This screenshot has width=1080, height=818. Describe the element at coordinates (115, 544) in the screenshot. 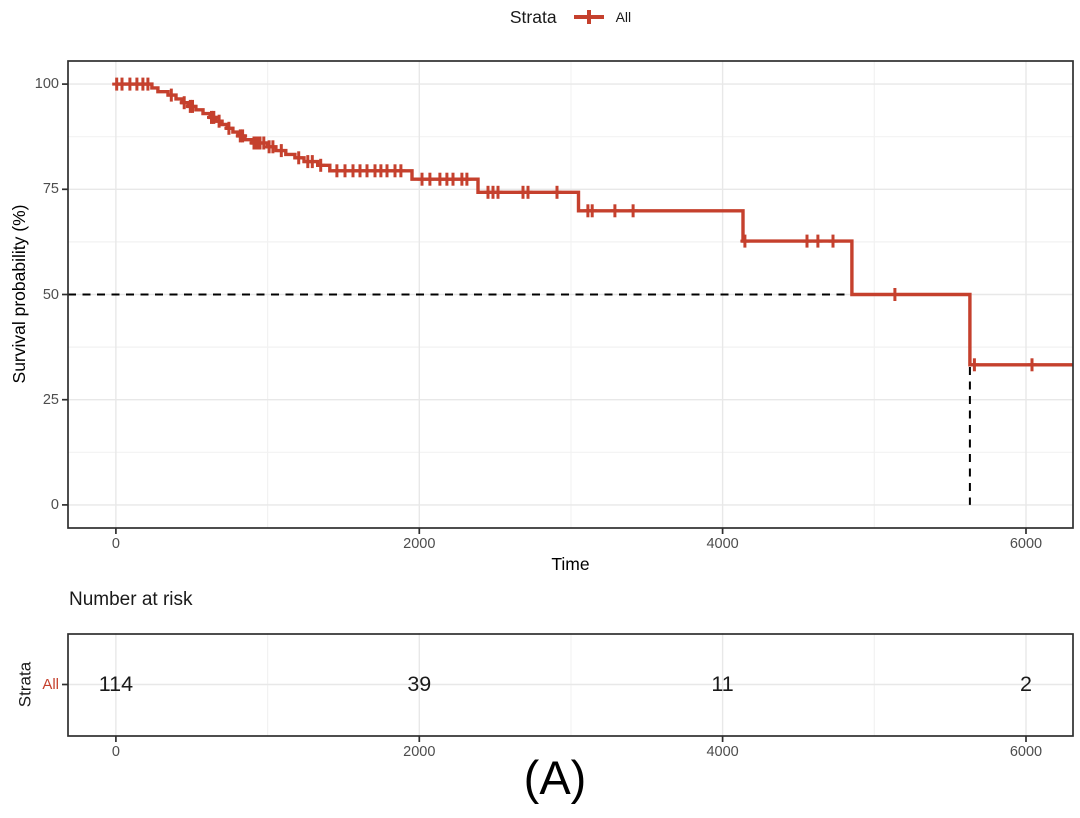

I see `x-tick-label: 0` at that location.